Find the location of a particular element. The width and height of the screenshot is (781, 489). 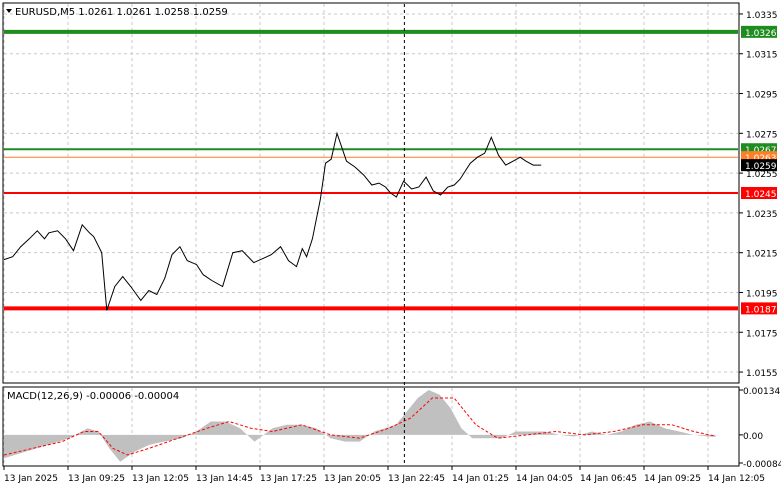

x-tick-label: 13 Jan 12:05 is located at coordinates (160, 479).